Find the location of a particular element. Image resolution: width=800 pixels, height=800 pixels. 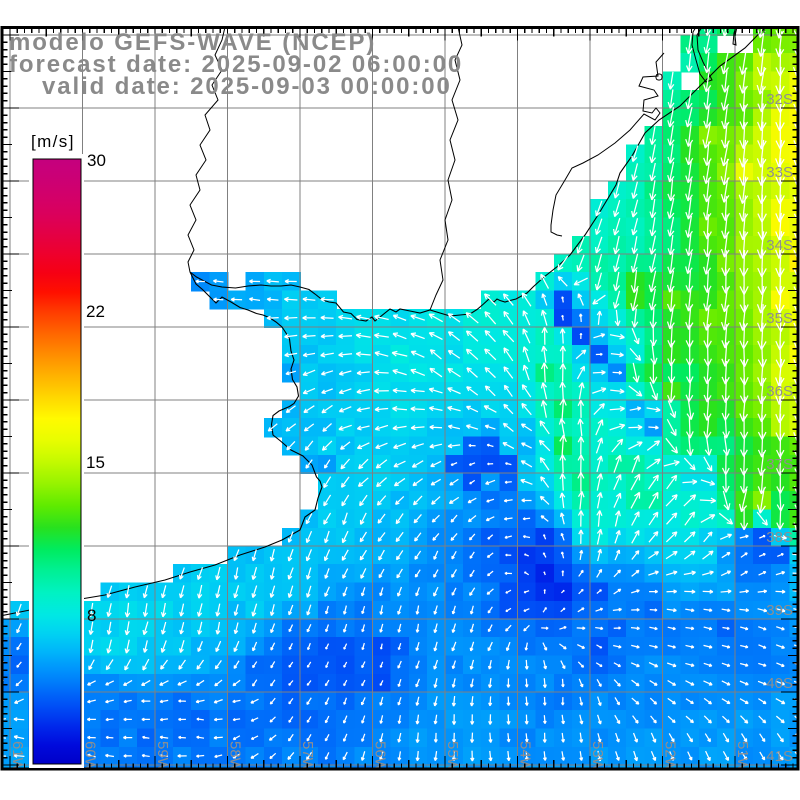

svg-text: 58W is located at coordinates (235, 757).